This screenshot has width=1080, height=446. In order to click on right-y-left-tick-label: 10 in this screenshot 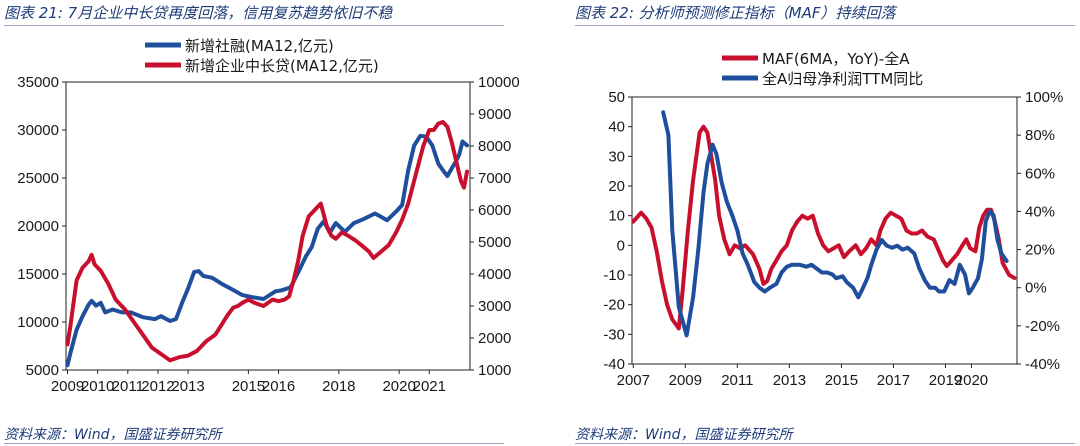, I will do `click(616, 216)`.